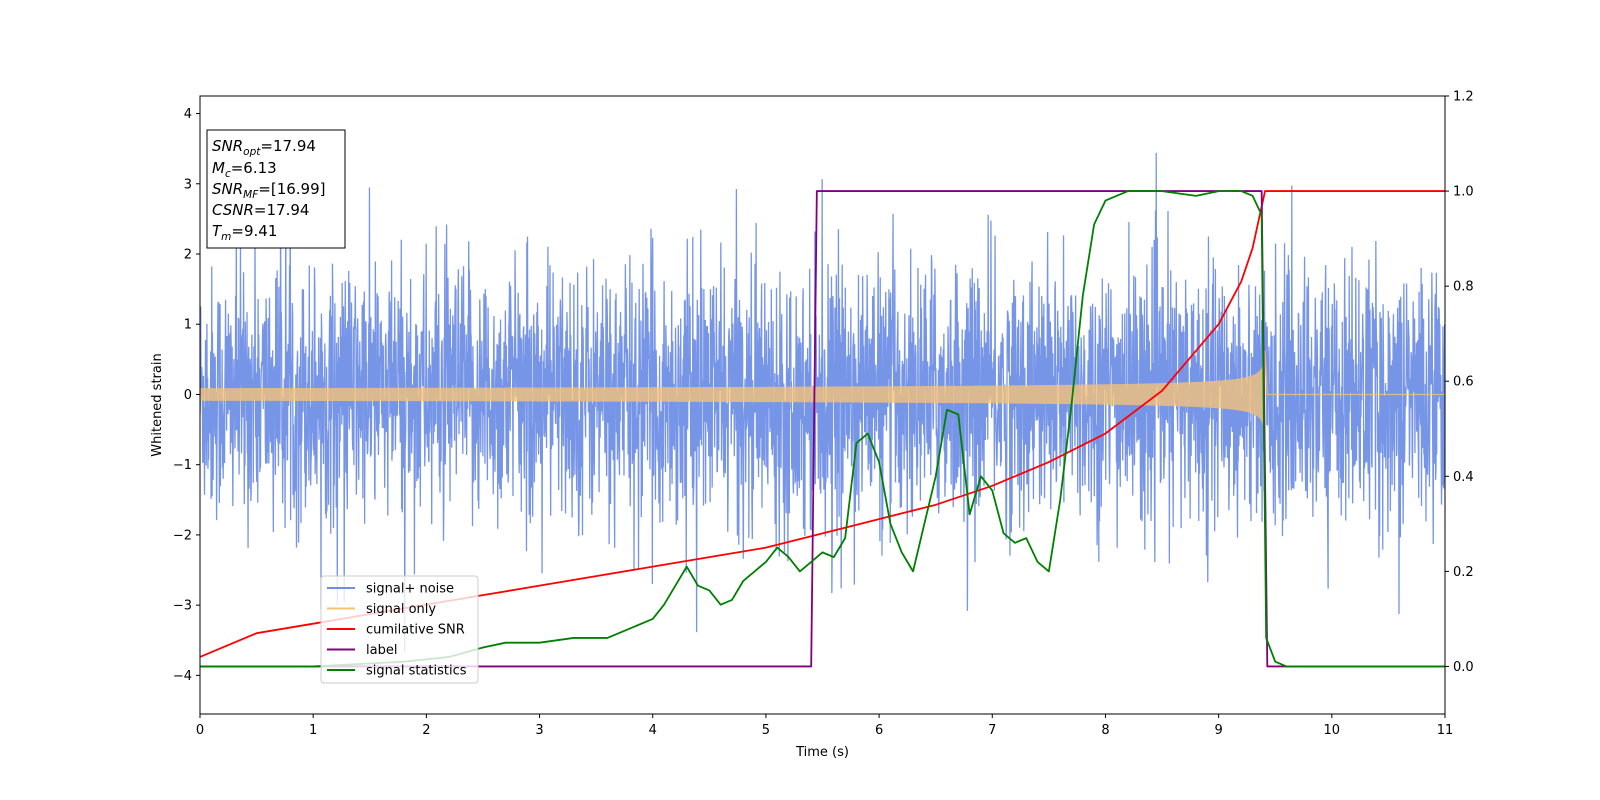 The width and height of the screenshot is (1600, 800). What do you see at coordinates (182, 465) in the screenshot?
I see `y-tick-label-left: −1` at bounding box center [182, 465].